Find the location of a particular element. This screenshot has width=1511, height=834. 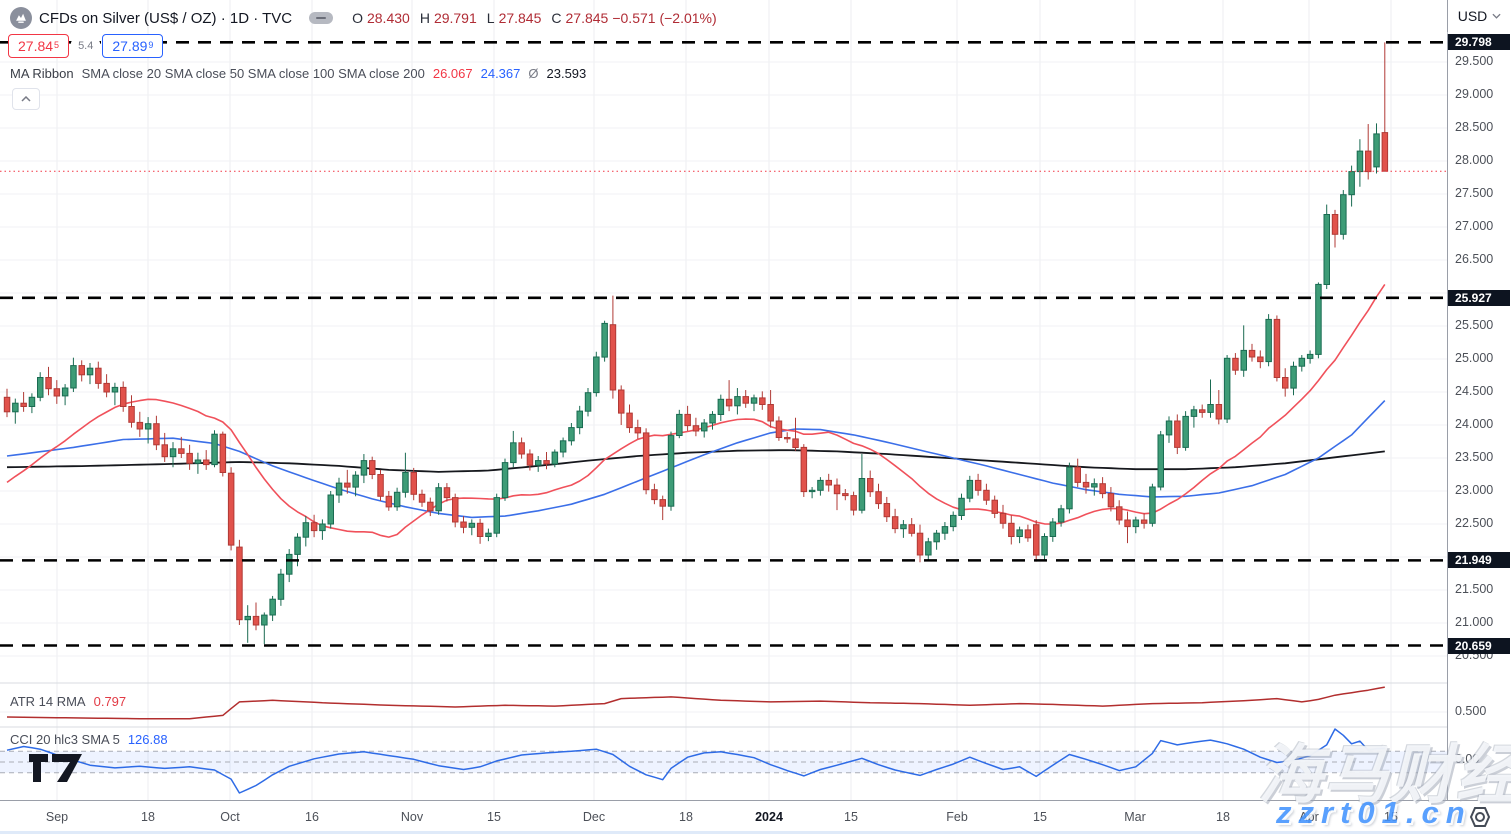

atr-legend: ATR 14 RMA 0.797 is located at coordinates (68, 701).